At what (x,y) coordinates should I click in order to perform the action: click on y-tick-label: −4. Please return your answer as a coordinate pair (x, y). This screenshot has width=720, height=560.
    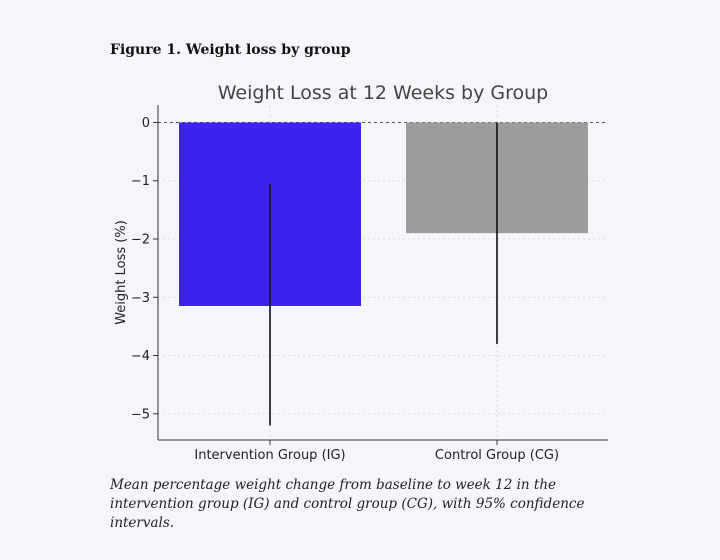
    Looking at the image, I should click on (140, 356).